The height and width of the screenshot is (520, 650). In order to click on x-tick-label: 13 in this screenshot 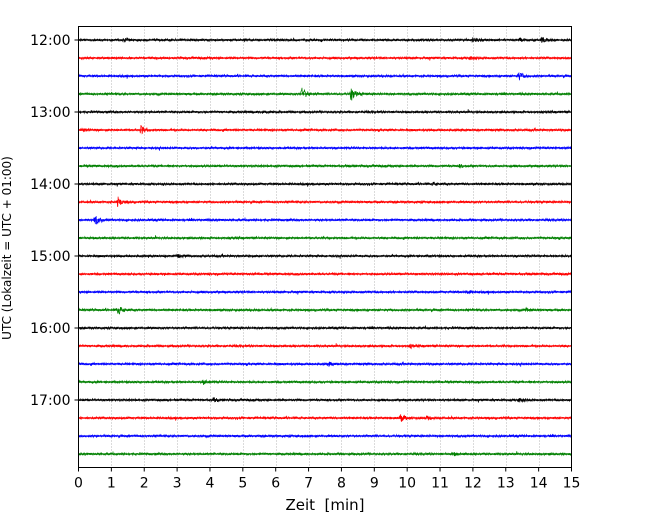, I will do `click(506, 484)`.